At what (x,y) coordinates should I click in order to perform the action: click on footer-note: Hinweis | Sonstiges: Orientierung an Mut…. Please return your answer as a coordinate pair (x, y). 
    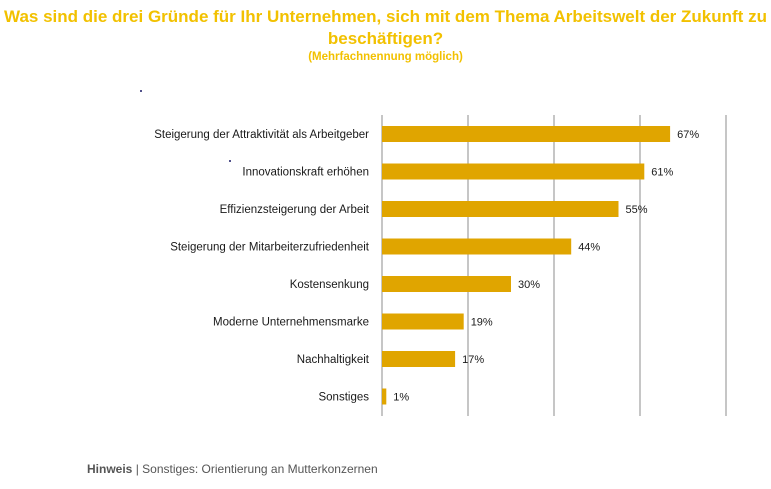
    Looking at the image, I should click on (232, 469).